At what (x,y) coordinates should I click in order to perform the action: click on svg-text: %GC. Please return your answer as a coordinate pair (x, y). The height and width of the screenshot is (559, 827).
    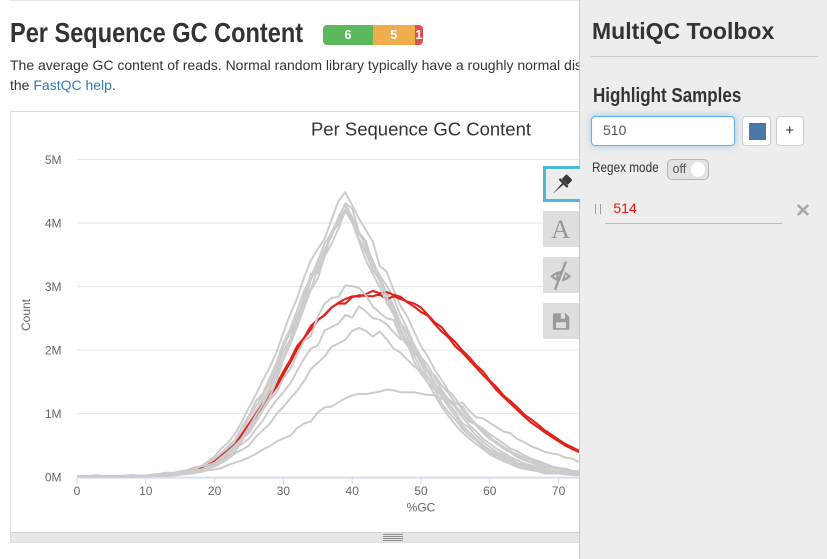
    Looking at the image, I should click on (421, 508).